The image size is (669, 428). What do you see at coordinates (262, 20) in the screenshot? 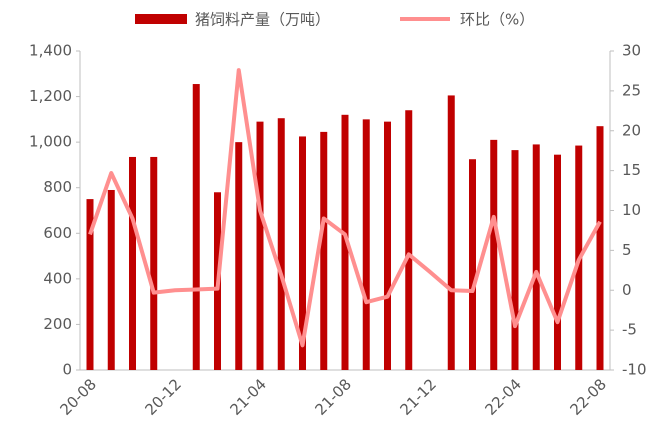
I see `legend-label: 猪饲料产量（万吨）` at bounding box center [262, 20].